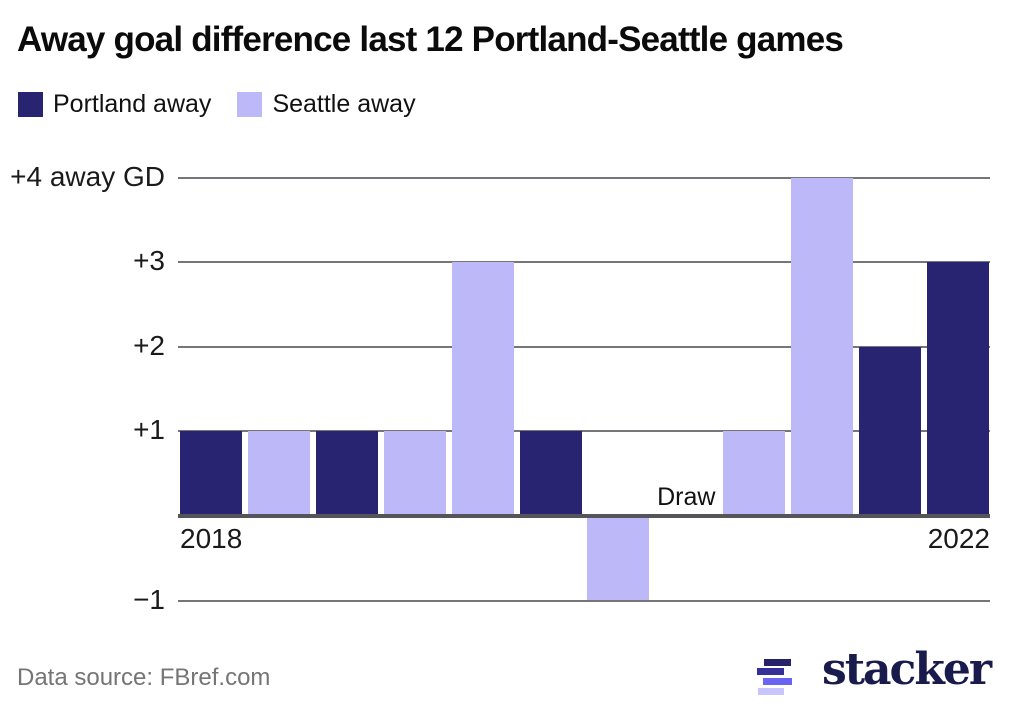 Image resolution: width=1010 pixels, height=720 pixels. What do you see at coordinates (906, 669) in the screenshot?
I see `stacker-wordmark: stacker` at bounding box center [906, 669].